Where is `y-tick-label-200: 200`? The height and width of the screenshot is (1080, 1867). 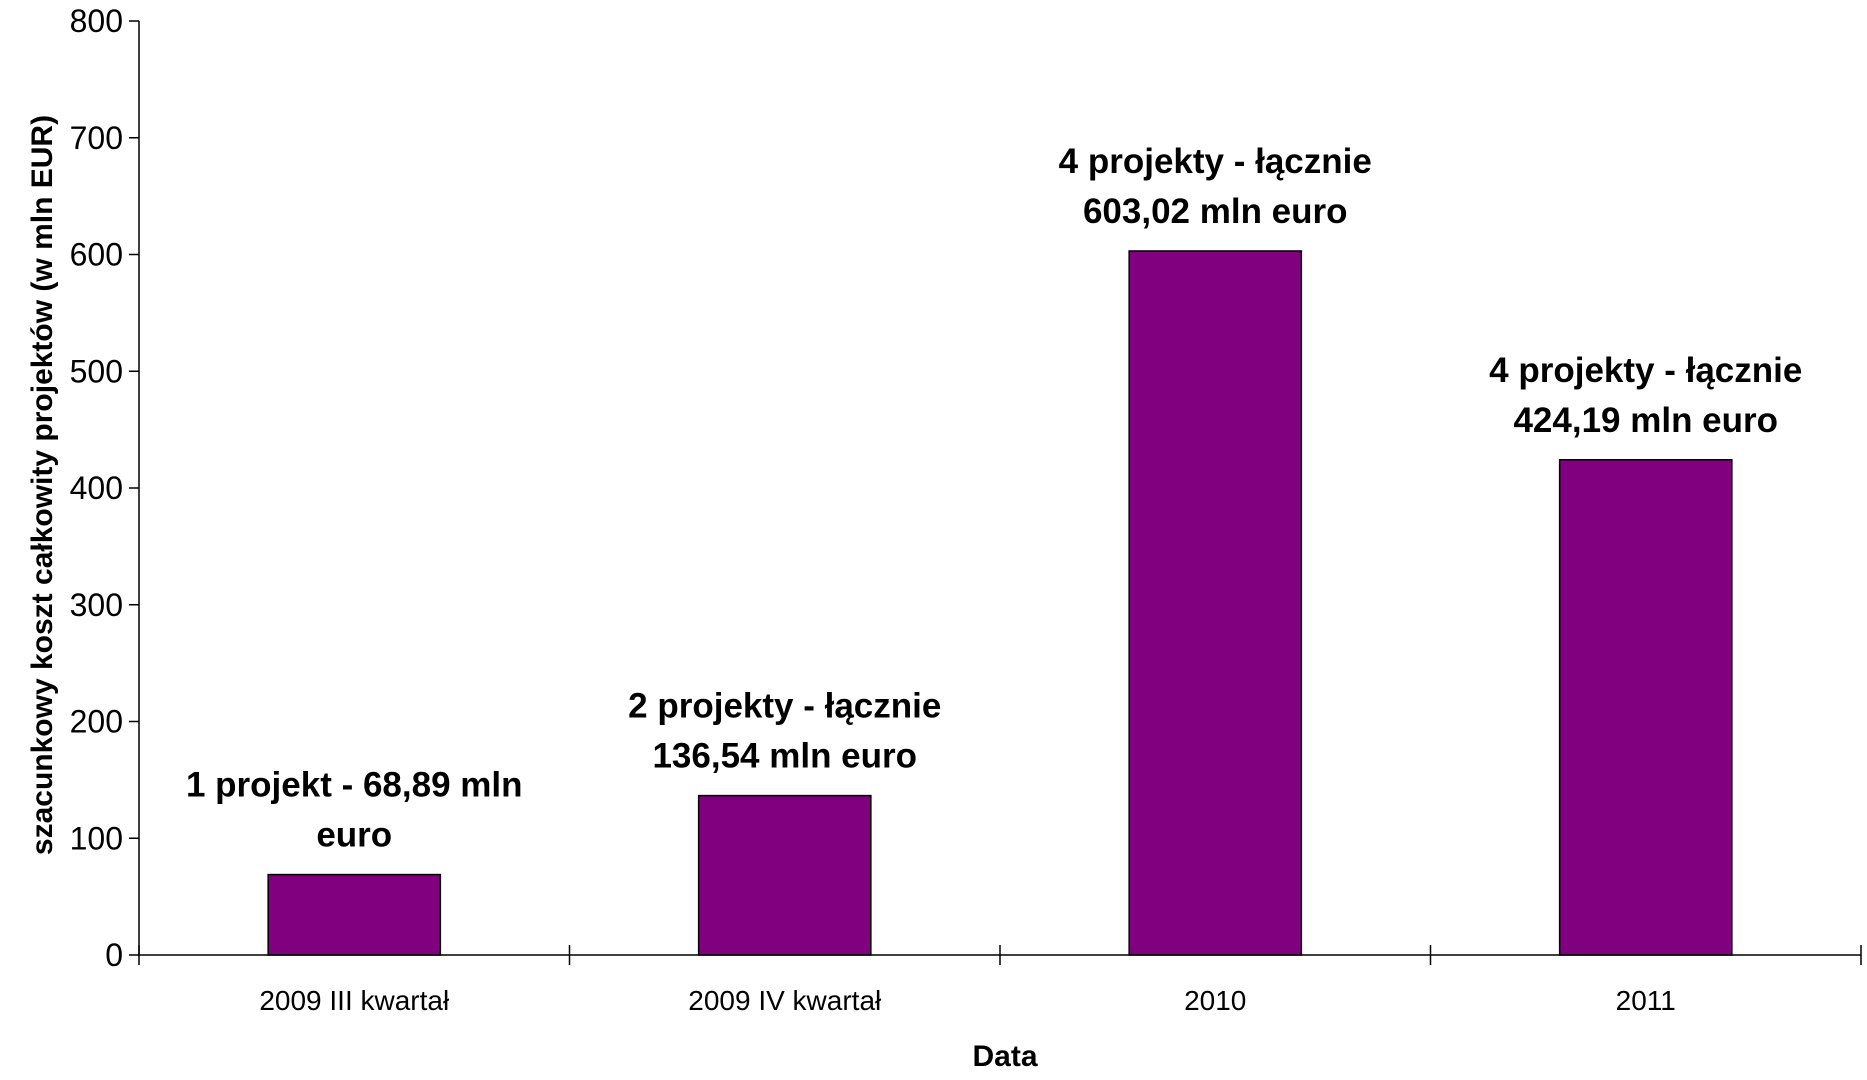
y-tick-label-200: 200 is located at coordinates (96, 722).